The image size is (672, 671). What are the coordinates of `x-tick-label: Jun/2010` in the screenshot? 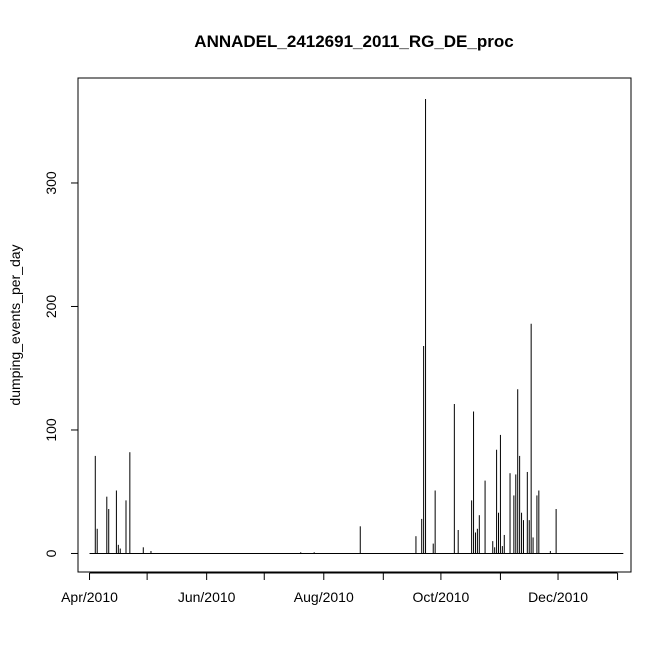 It's located at (207, 597).